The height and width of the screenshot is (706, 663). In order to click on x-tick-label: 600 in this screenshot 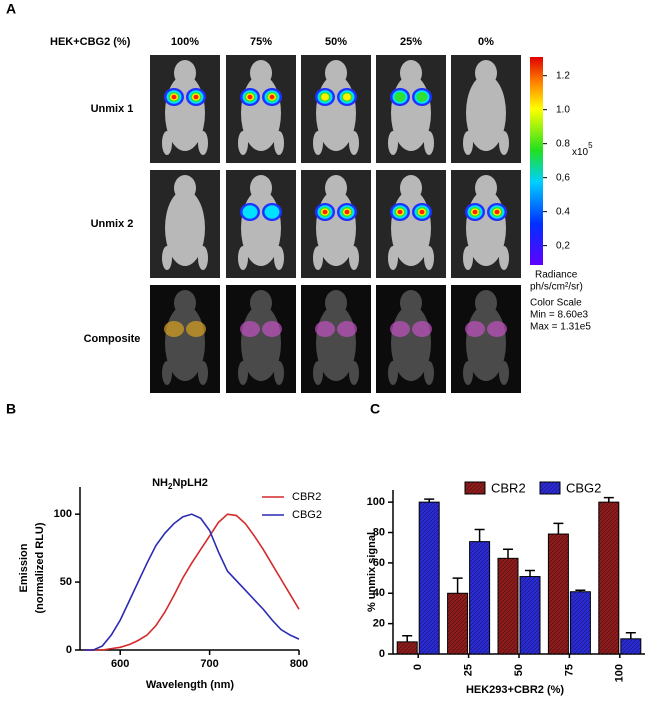, I will do `click(120, 664)`.